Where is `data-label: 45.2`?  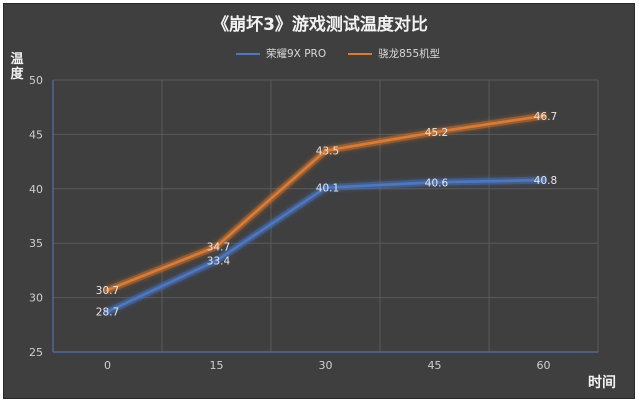 data-label: 45.2 is located at coordinates (436, 133).